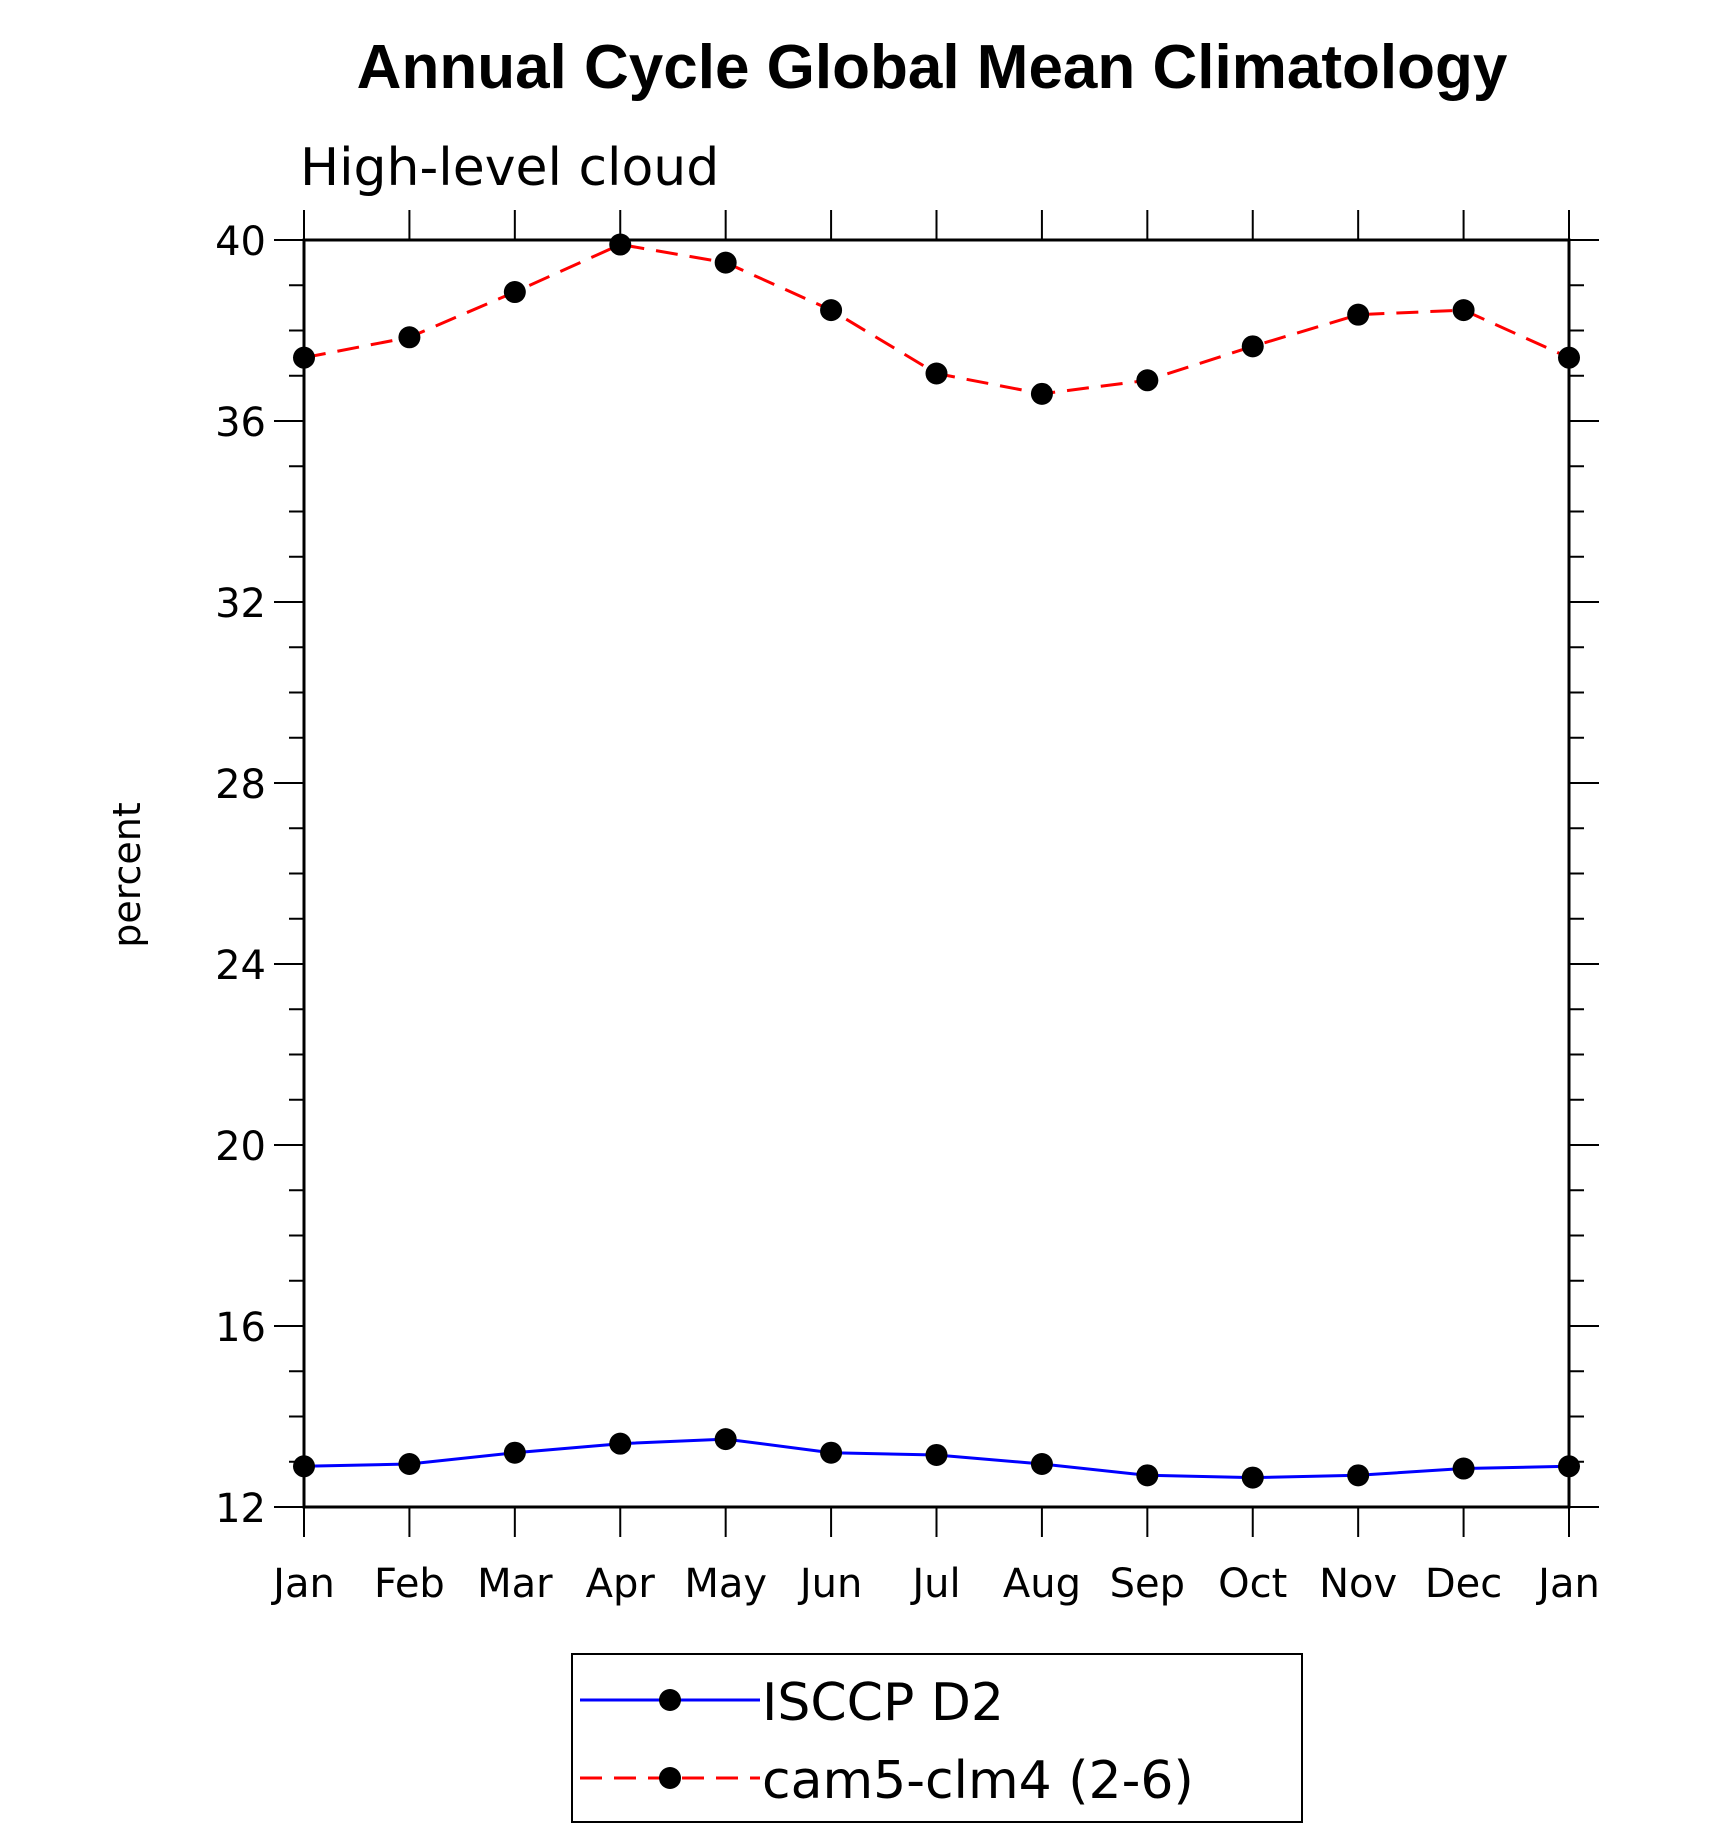 Image resolution: width=1710 pixels, height=1827 pixels. What do you see at coordinates (978, 1781) in the screenshot?
I see `legend-label-cam5: cam5-clm4 (2-6)` at bounding box center [978, 1781].